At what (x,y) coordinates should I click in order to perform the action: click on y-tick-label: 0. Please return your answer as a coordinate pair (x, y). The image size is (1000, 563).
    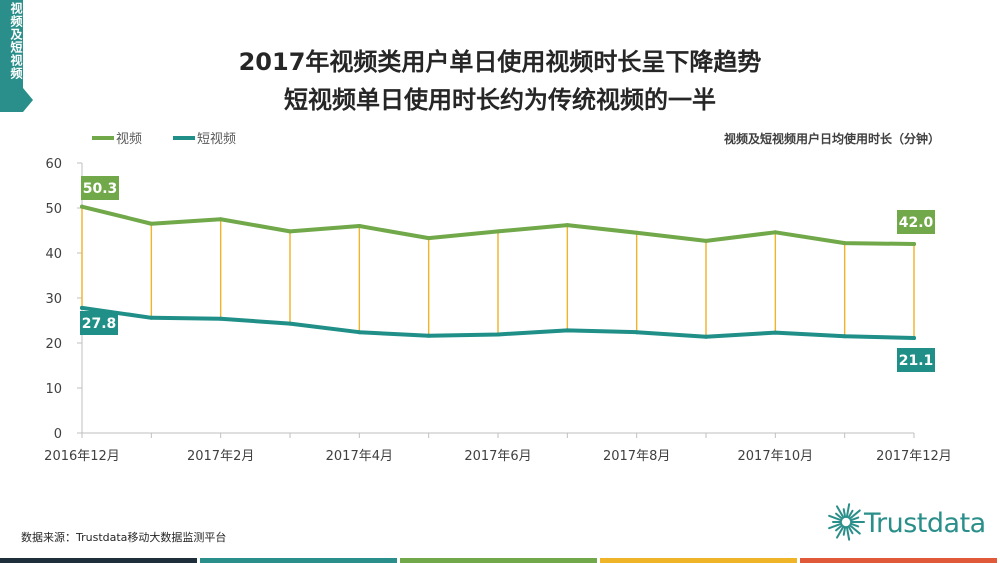
    Looking at the image, I should click on (58, 434).